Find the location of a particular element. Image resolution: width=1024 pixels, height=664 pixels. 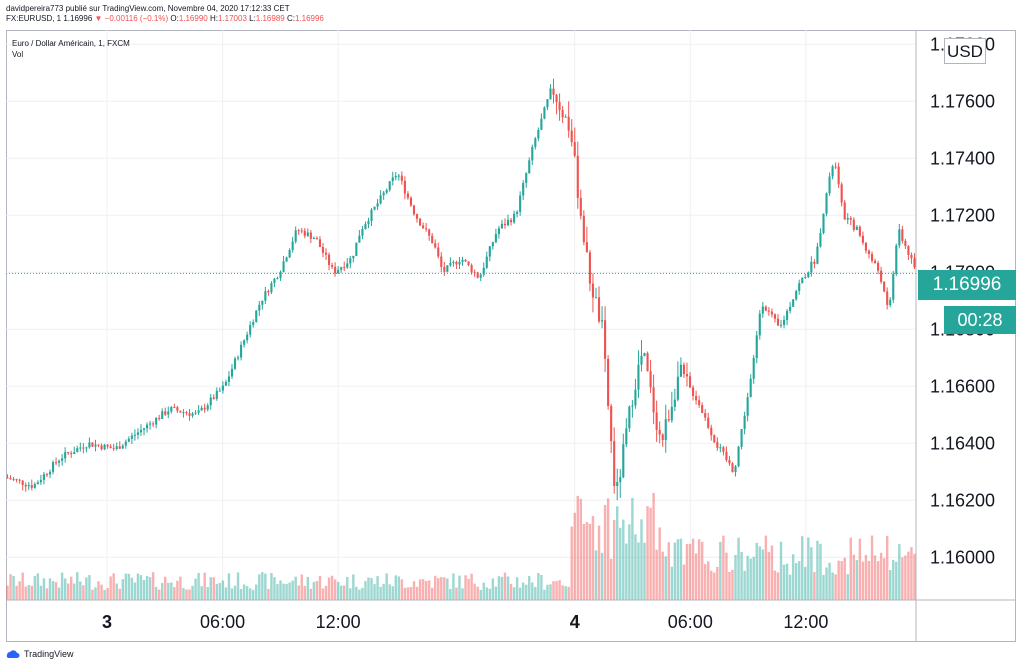

down-arrow-icon: ▼ is located at coordinates (98, 18).